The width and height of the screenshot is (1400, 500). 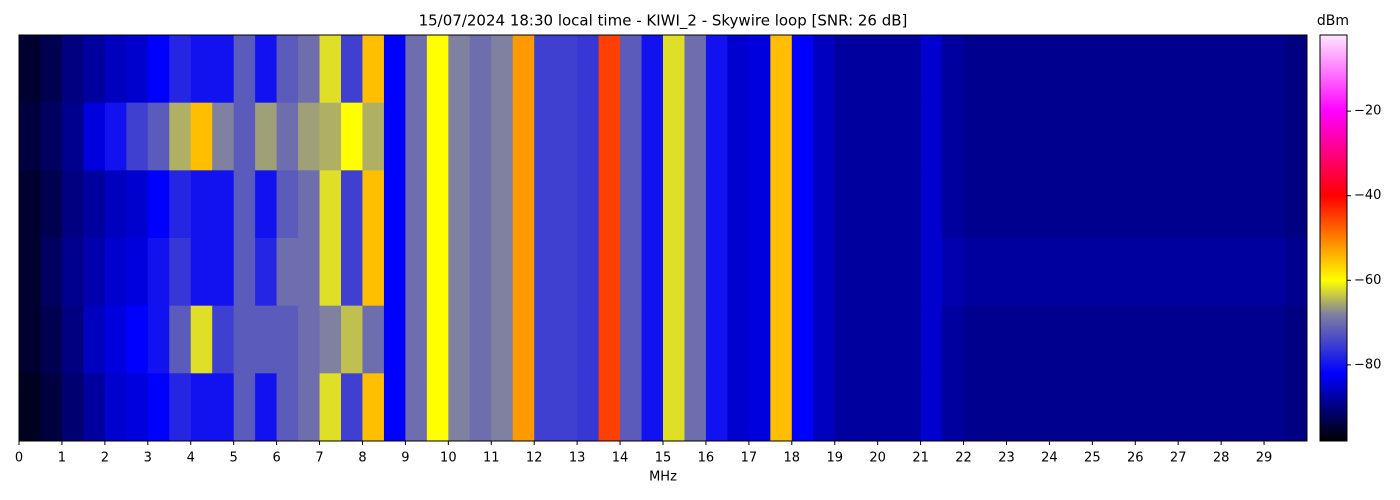 I want to click on x-tick-label: 0, so click(x=19, y=458).